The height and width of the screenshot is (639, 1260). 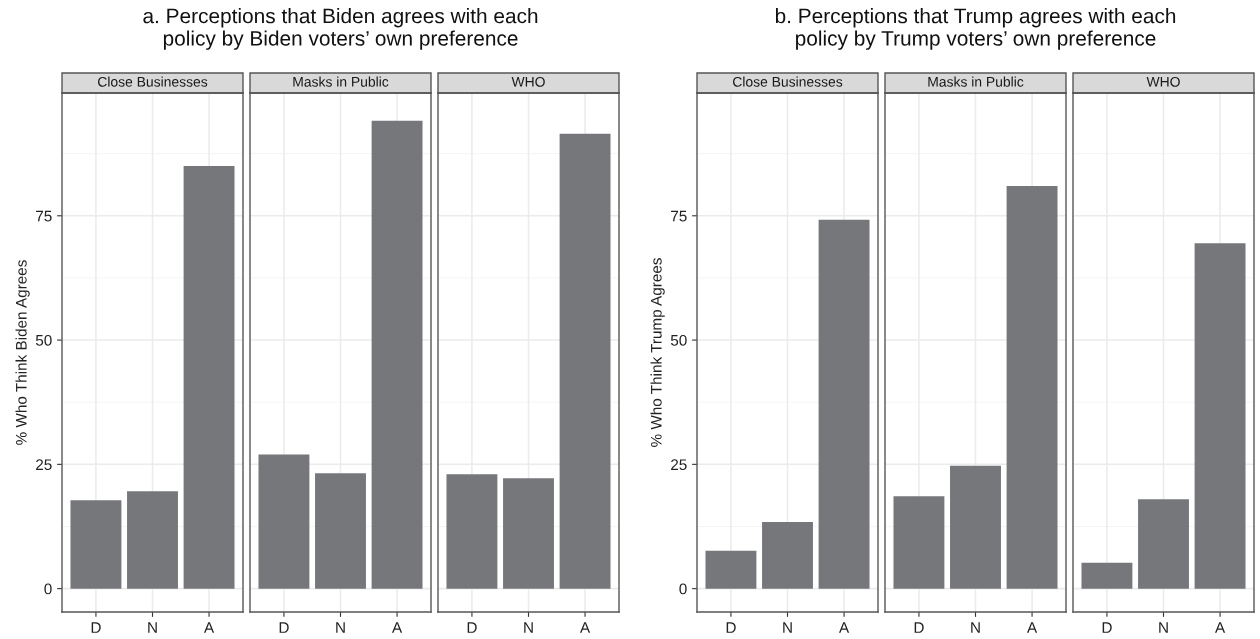 What do you see at coordinates (340, 29) in the screenshot?
I see `text: a. Perceptions that Biden agrees with each policy by Biden voters’ own preference` at bounding box center [340, 29].